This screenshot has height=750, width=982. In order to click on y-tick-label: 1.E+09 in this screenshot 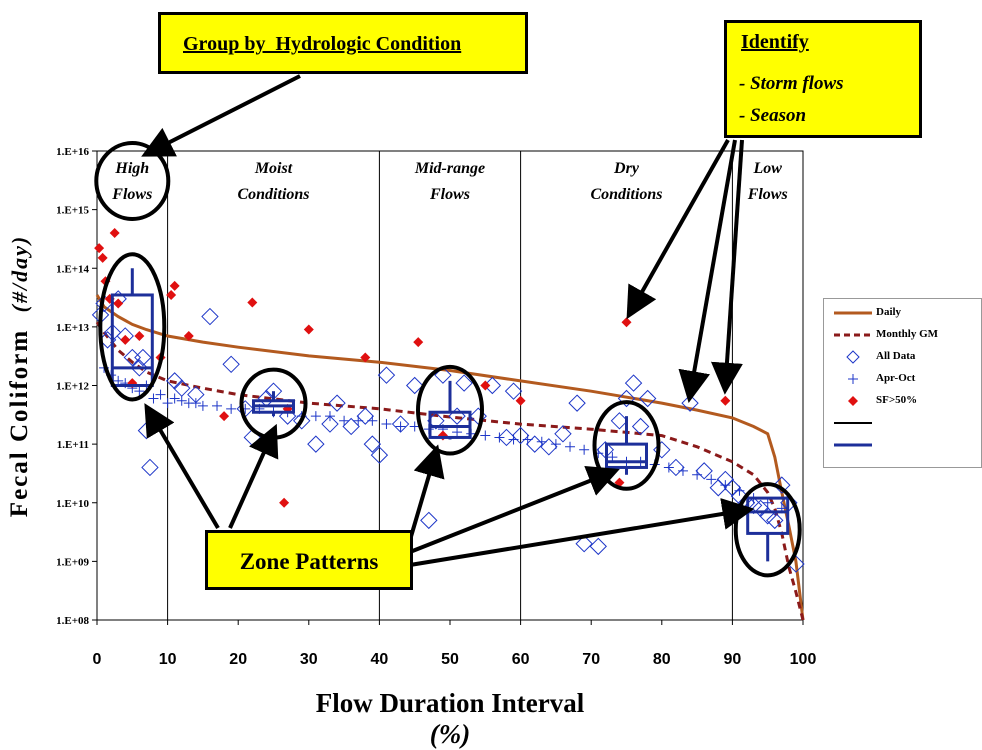, I will do `click(72, 562)`.